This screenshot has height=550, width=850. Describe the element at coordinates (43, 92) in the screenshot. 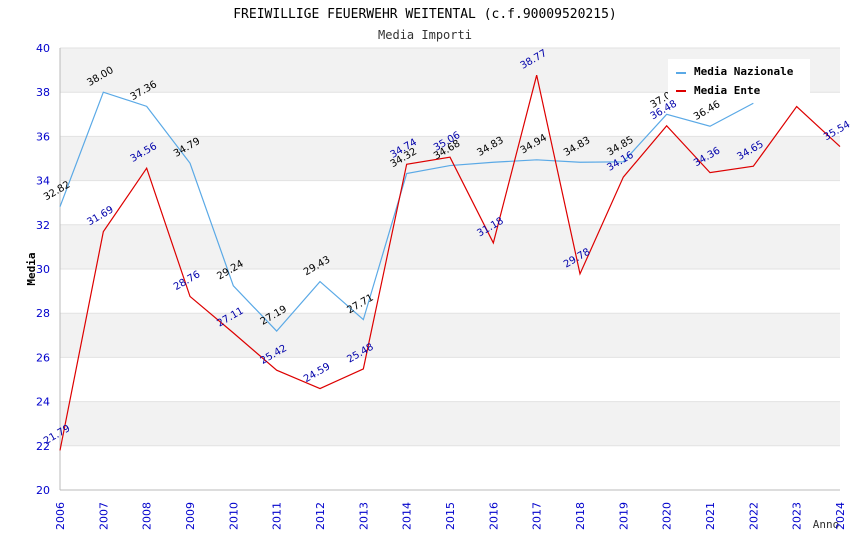

I see `y-tick-label: 38` at that location.